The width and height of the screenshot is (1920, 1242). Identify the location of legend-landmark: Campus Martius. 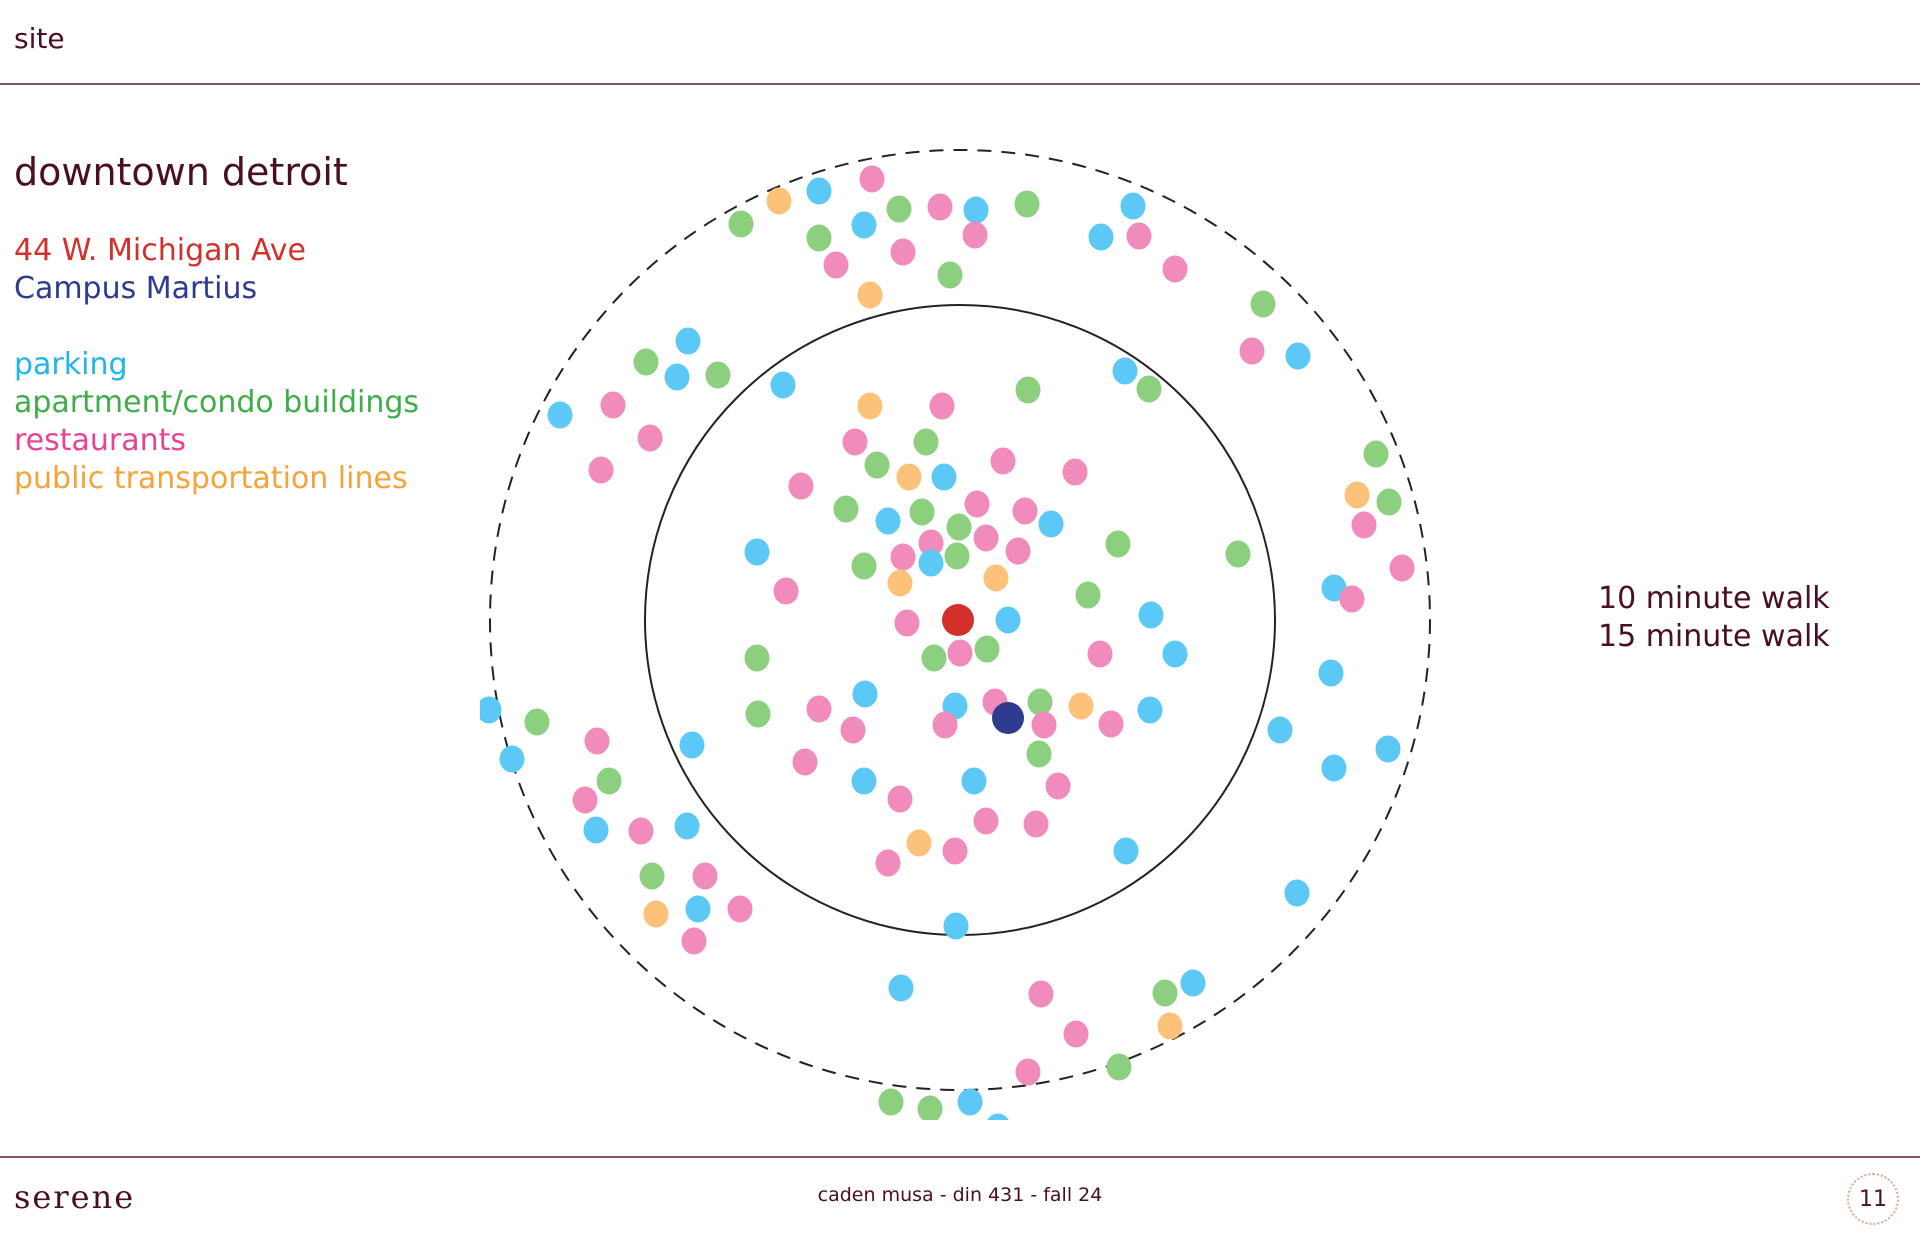
(136, 288).